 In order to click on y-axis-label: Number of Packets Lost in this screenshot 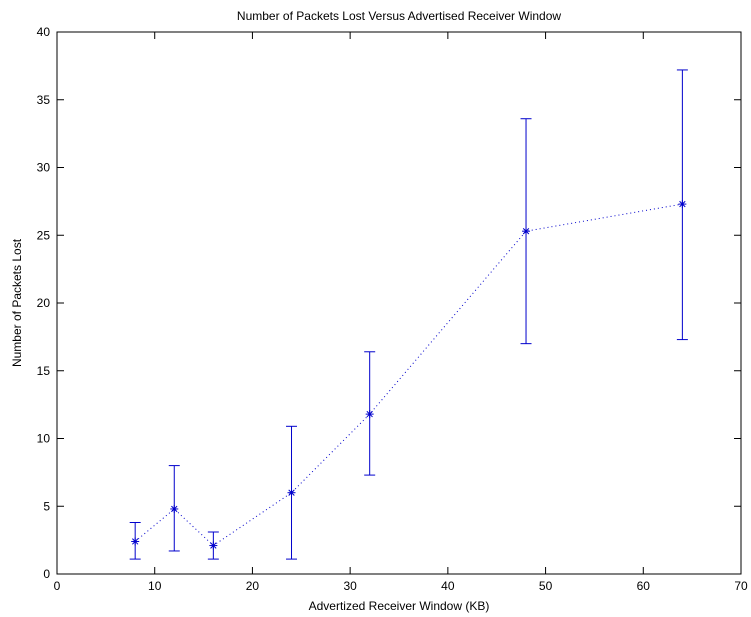, I will do `click(17, 302)`.